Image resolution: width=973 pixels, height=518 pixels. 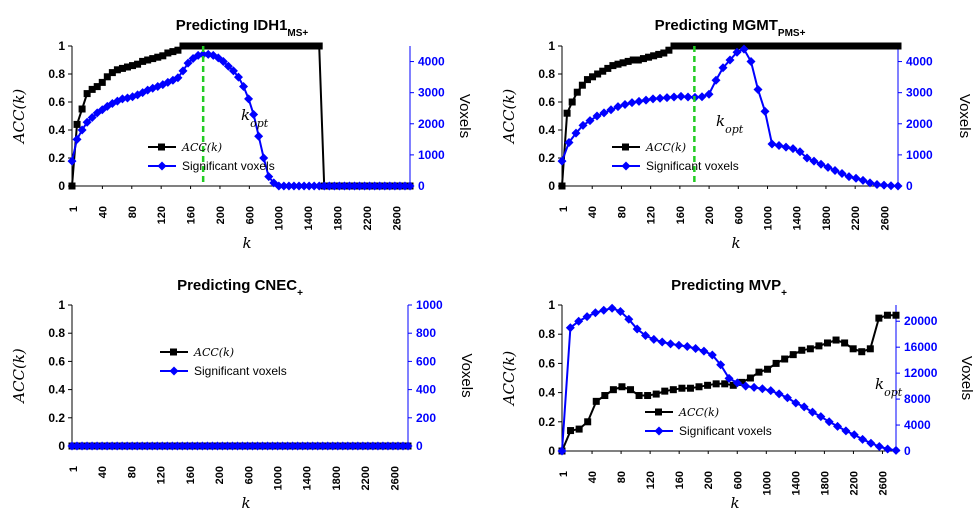 I want to click on y2-tick-label: 4000, so click(x=431, y=62).